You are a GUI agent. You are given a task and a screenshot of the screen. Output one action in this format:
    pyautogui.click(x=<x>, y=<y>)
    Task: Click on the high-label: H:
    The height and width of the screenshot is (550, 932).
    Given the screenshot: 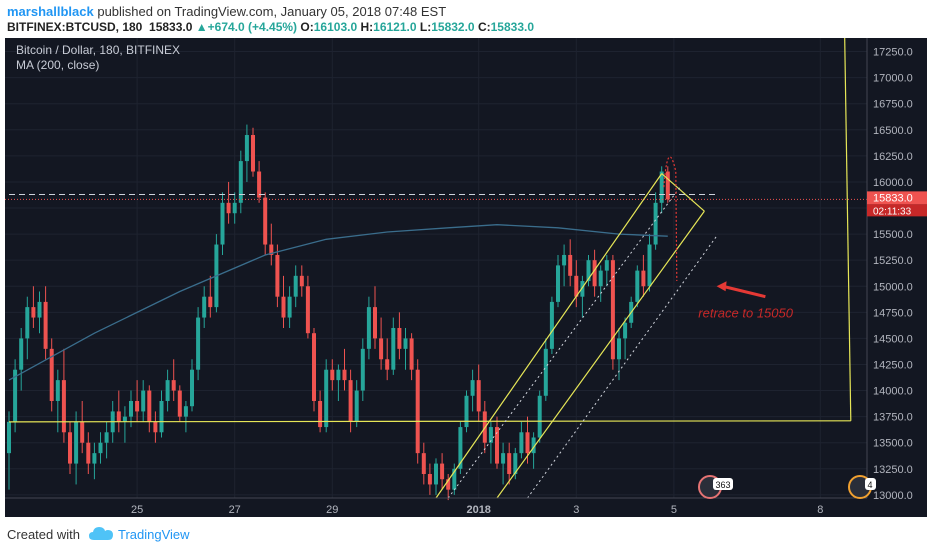 What is the action you would take?
    pyautogui.click(x=367, y=27)
    